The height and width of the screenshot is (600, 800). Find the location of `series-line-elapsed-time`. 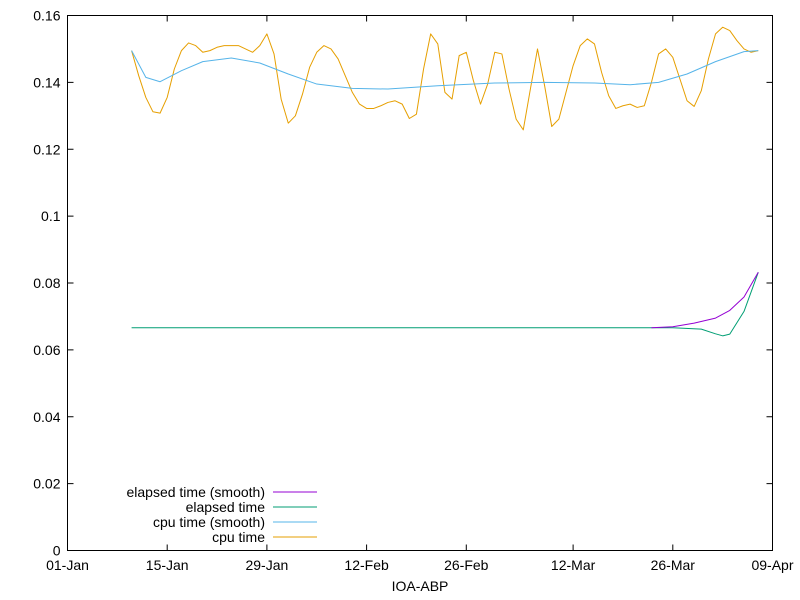

series-line-elapsed-time is located at coordinates (445, 304).